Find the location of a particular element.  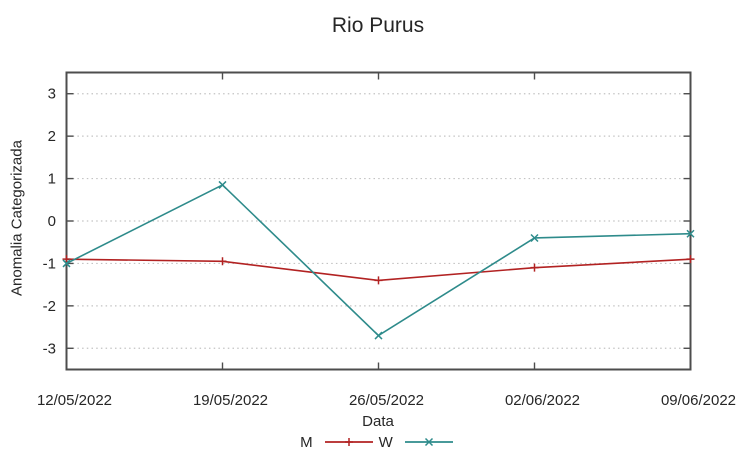

y-tick-label: -2 is located at coordinates (49, 306).